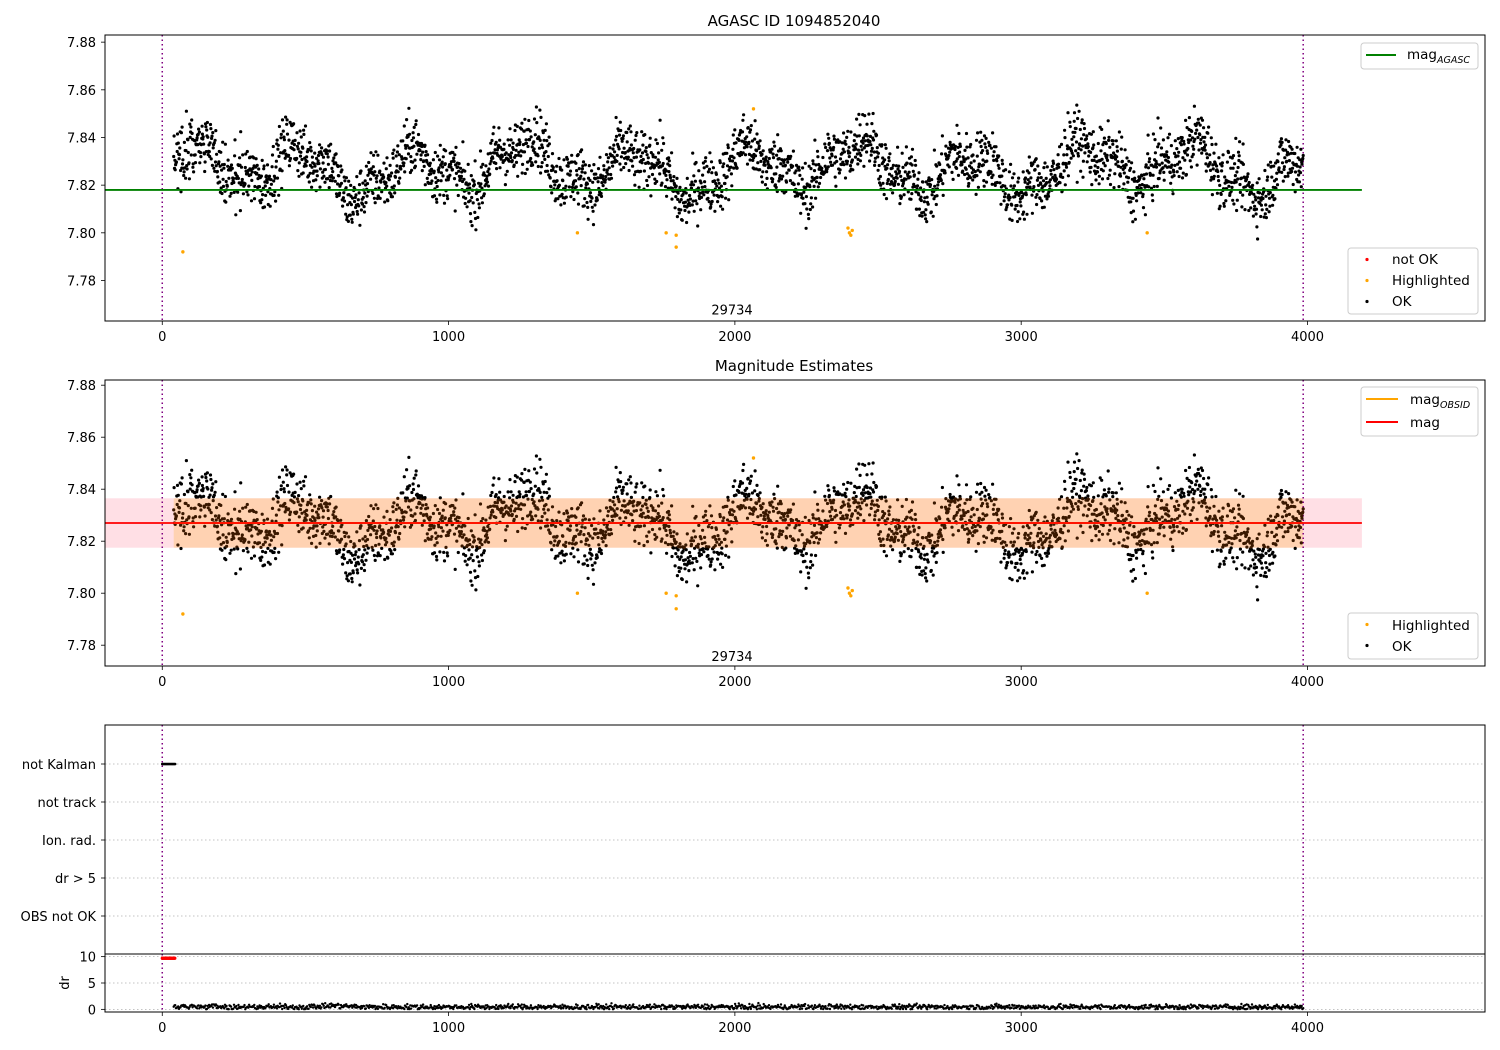 Image resolution: width=1500 pixels, height=1050 pixels. Describe the element at coordinates (1021, 337) in the screenshot. I see `agasc-xtick-label-3: 3000` at that location.